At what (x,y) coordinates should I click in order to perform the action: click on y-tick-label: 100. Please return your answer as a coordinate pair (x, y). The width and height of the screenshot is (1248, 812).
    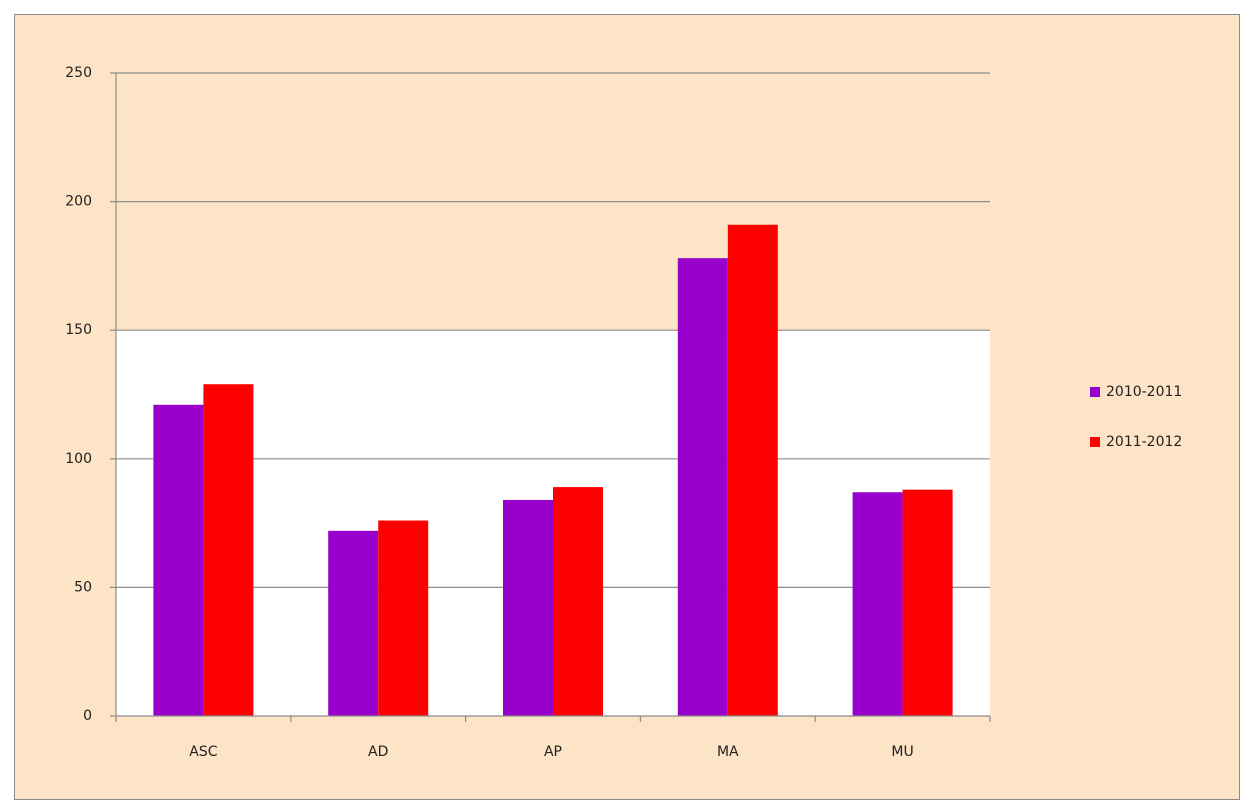
    Looking at the image, I should click on (78, 459).